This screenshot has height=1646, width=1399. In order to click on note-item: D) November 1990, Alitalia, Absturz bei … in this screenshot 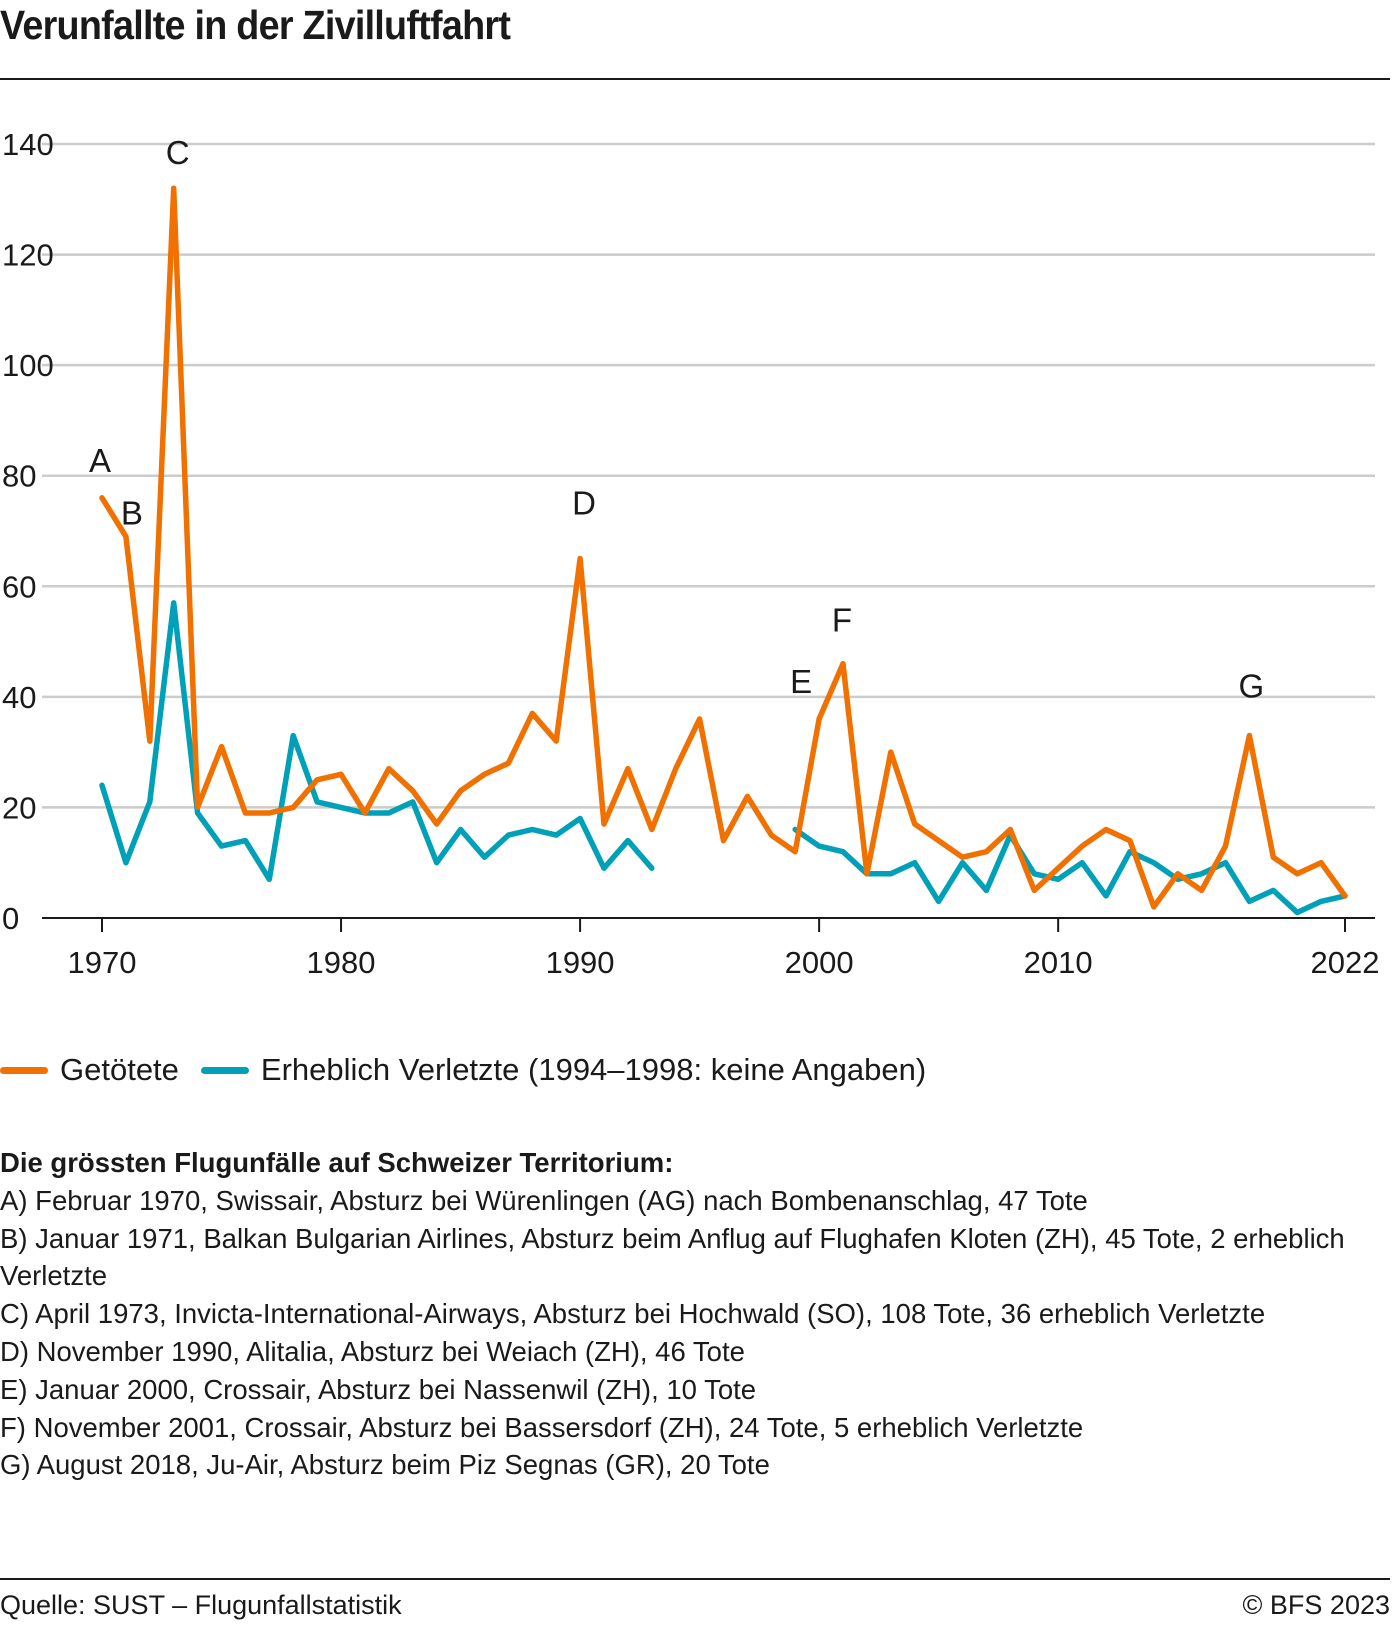, I will do `click(372, 1351)`.